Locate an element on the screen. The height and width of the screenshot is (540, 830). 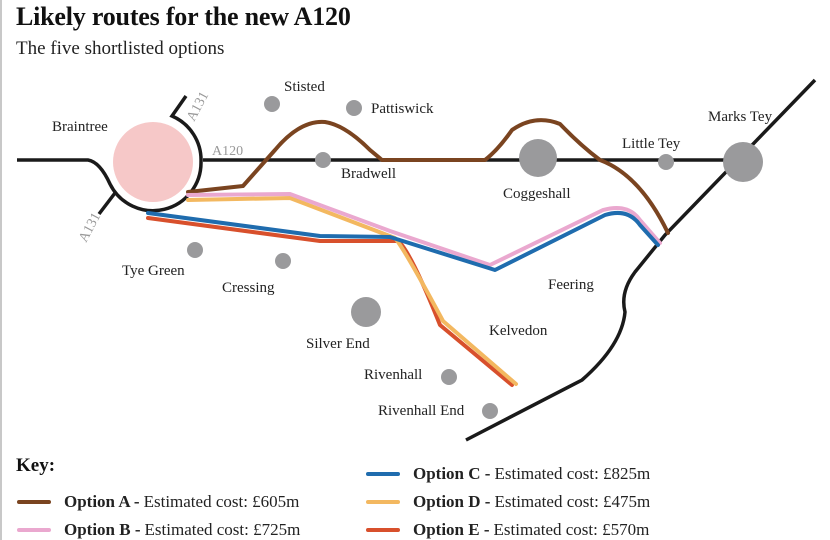
route-option-a is located at coordinates (428, 176).